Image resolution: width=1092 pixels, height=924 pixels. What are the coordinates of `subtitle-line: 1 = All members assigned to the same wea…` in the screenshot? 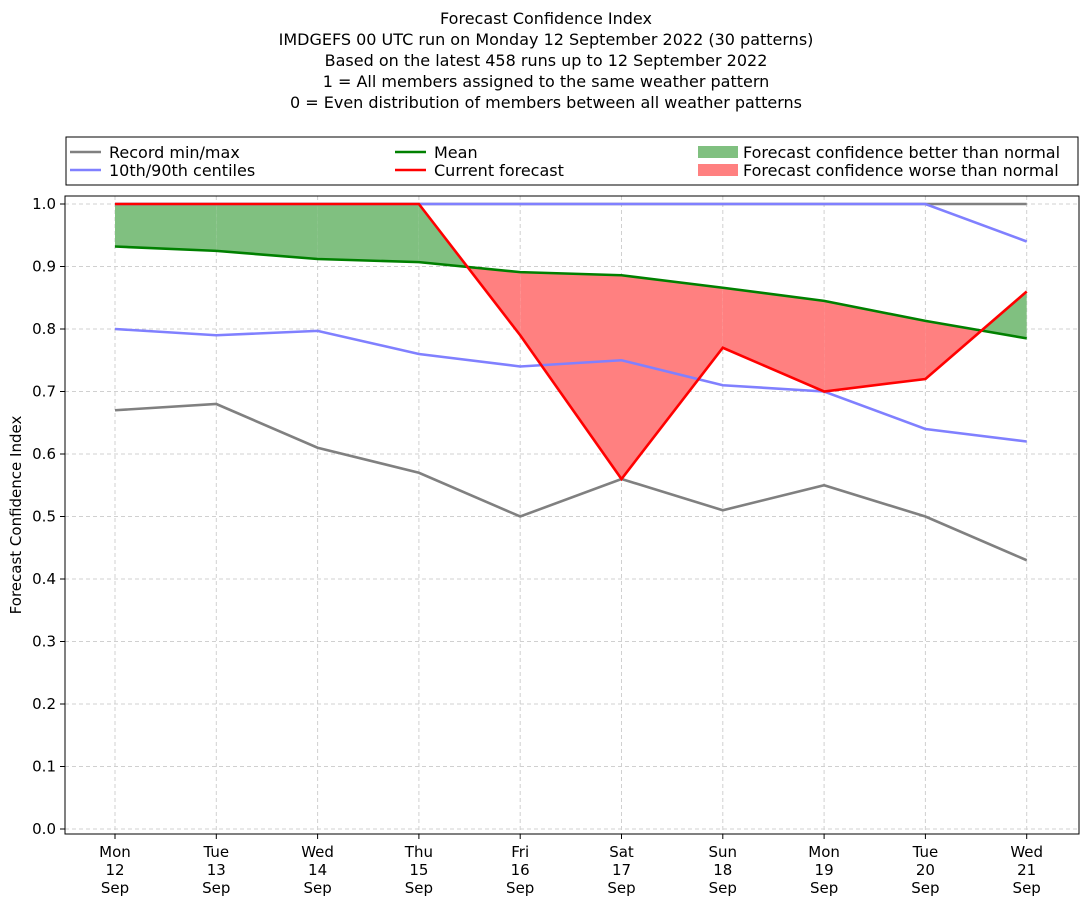 It's located at (546, 81).